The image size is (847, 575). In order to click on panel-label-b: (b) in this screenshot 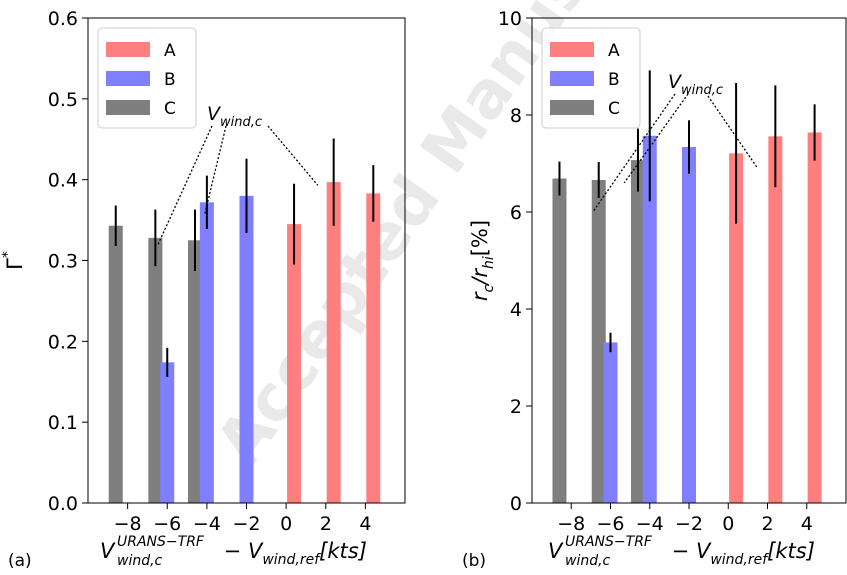, I will do `click(474, 561)`.